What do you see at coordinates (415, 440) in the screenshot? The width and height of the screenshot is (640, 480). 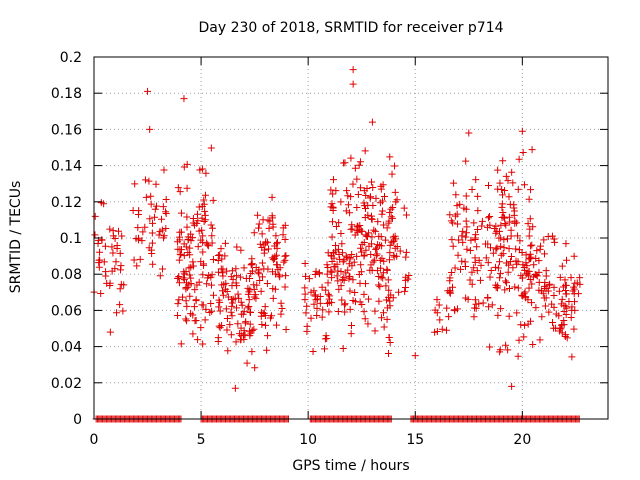 I see `x-tick-label: 15` at bounding box center [415, 440].